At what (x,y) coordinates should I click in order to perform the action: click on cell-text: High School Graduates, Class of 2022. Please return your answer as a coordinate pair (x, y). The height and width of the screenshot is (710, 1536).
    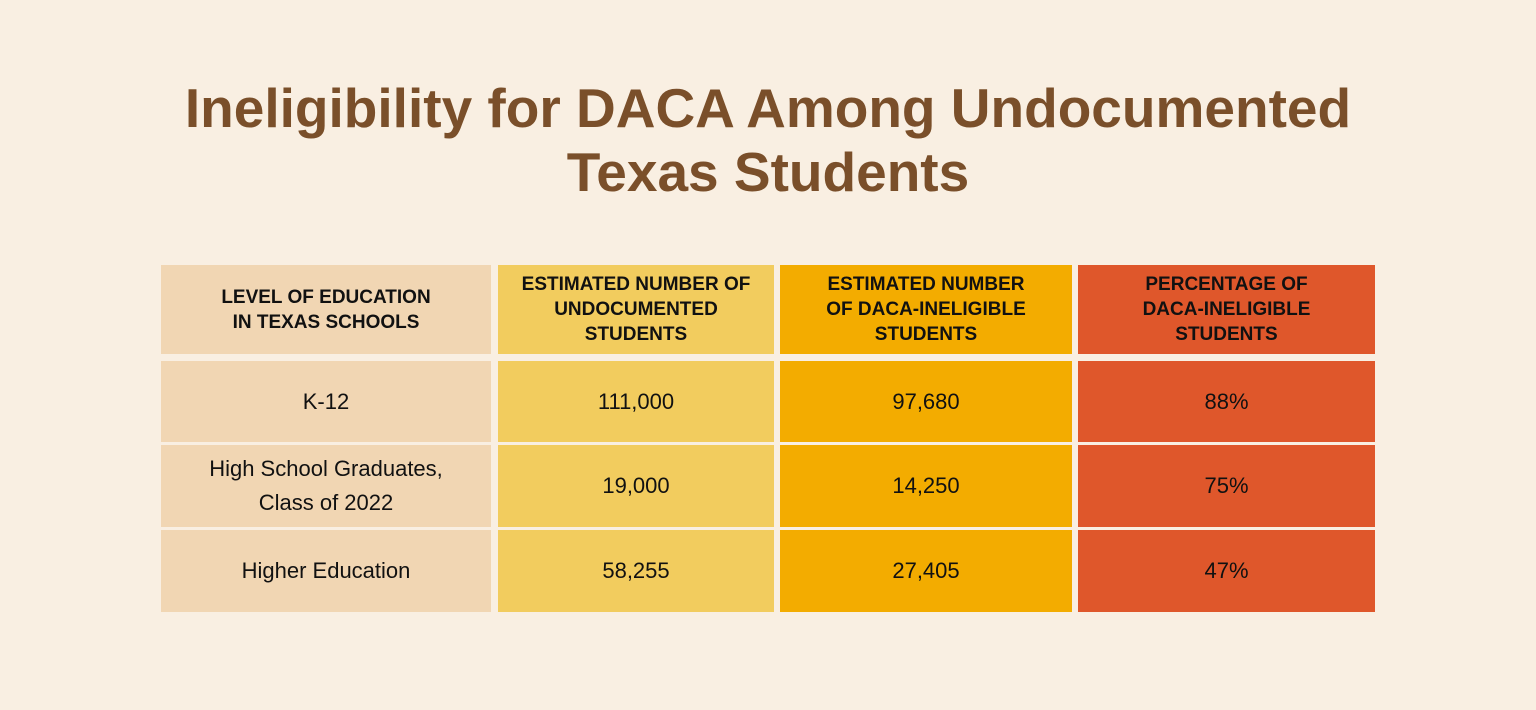
    Looking at the image, I should click on (326, 486).